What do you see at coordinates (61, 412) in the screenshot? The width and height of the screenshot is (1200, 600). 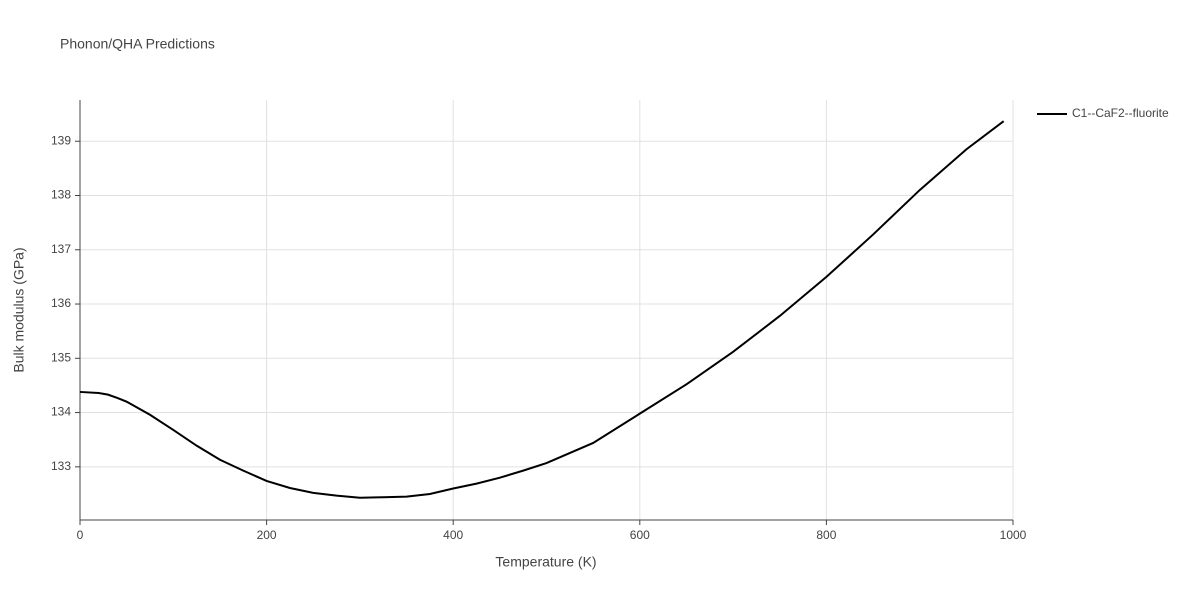 I see `y-tick-label: 134` at bounding box center [61, 412].